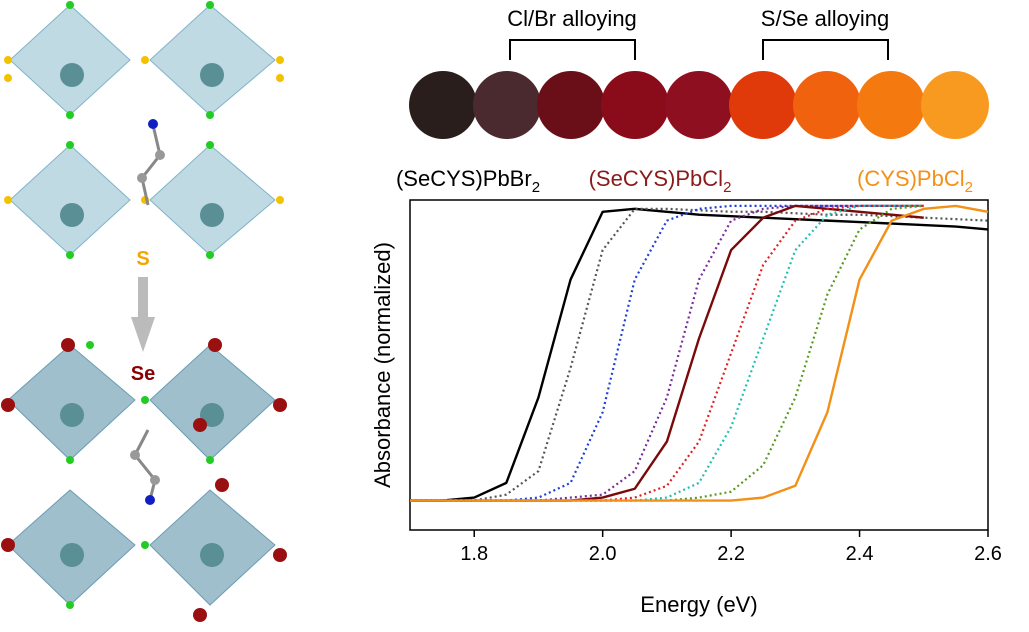  I want to click on compound-label: (SeCYS)PbBr2, so click(468, 181).